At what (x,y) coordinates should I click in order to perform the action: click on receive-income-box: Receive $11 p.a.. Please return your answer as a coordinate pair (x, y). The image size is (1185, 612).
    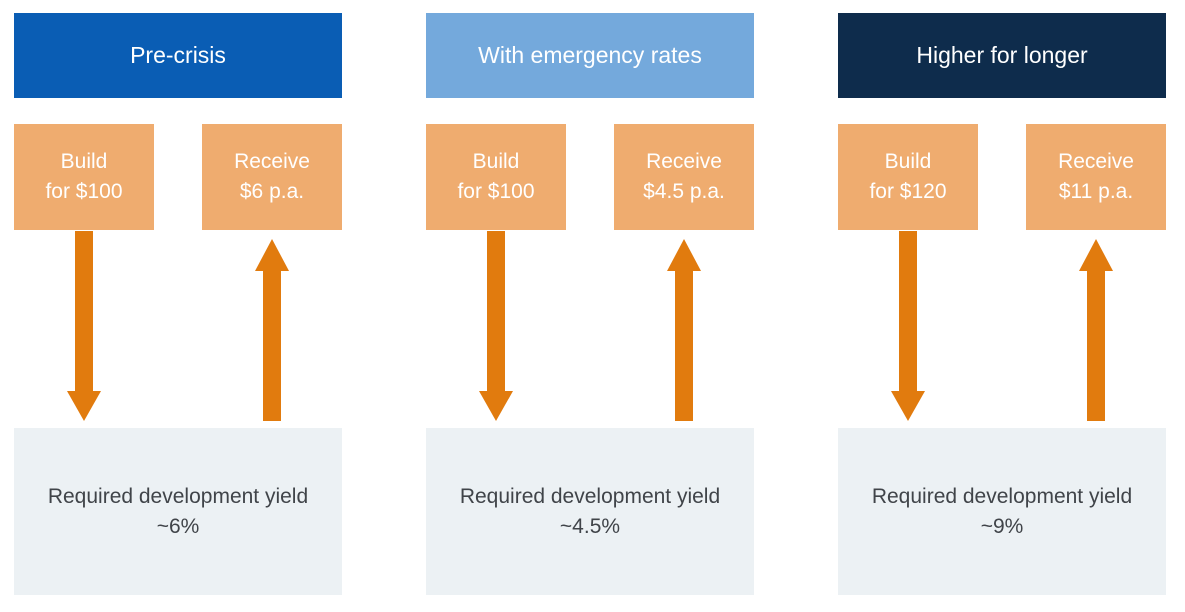
    Looking at the image, I should click on (1096, 177).